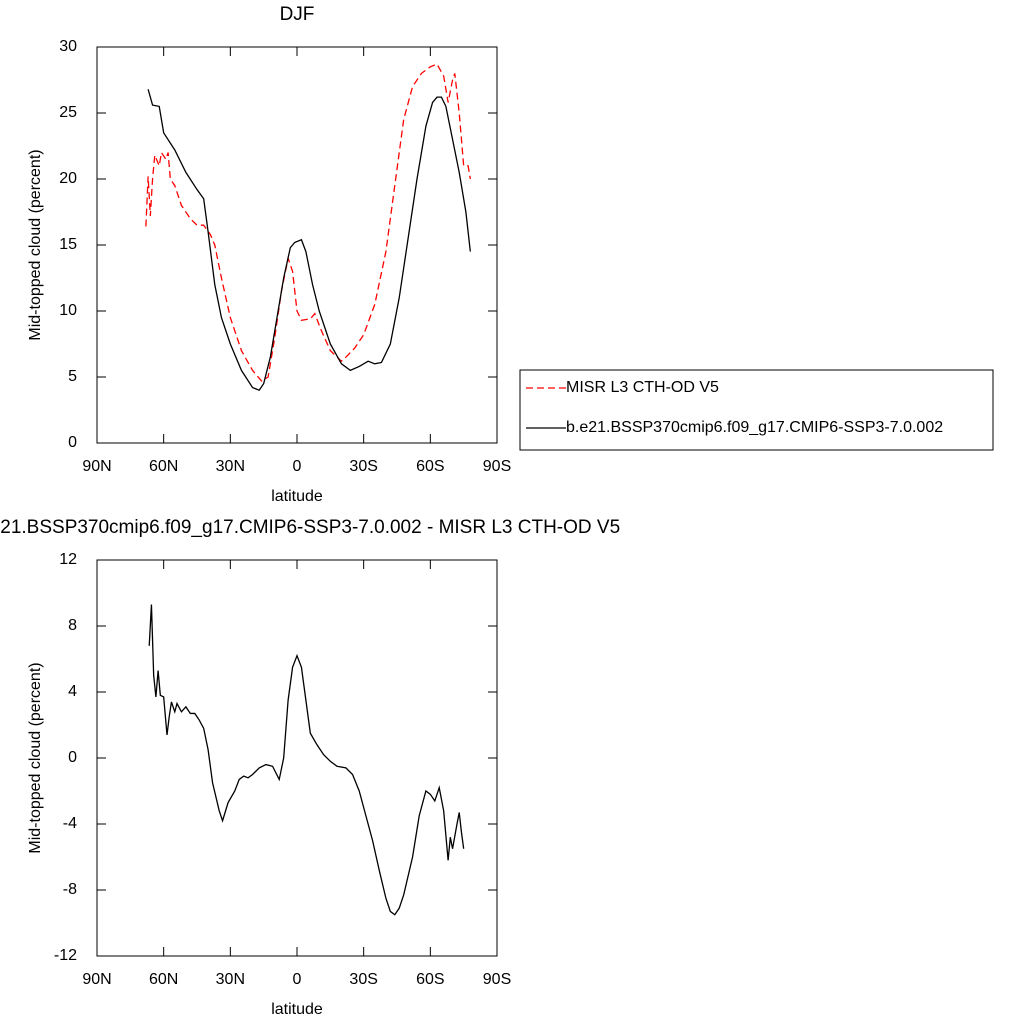  I want to click on chart-title: DJF, so click(297, 14).